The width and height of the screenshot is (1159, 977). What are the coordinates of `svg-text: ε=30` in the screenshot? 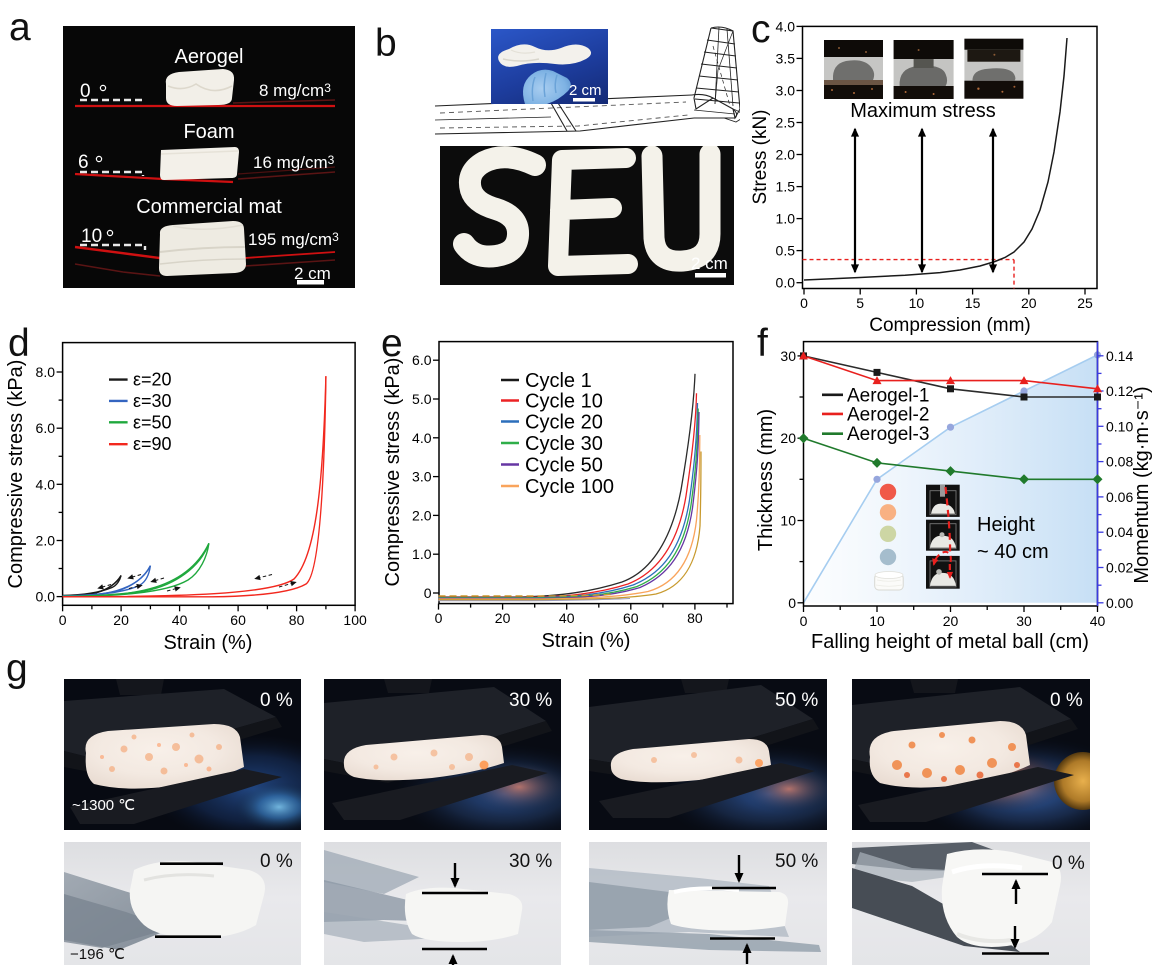 It's located at (152, 401).